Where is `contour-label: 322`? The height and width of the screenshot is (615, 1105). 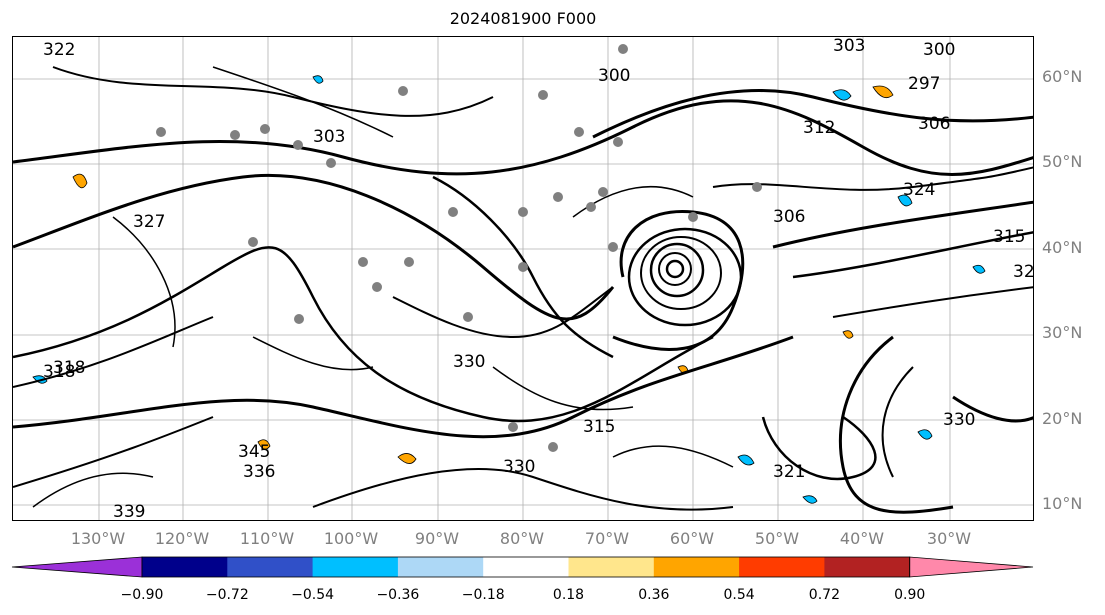
contour-label: 322 is located at coordinates (59, 50).